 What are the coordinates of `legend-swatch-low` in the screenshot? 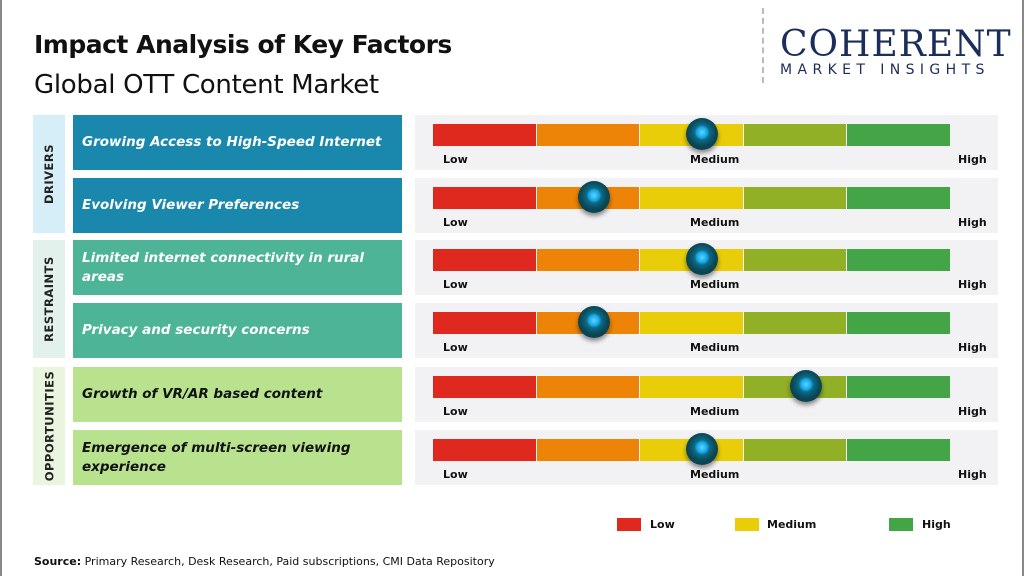 It's located at (629, 524).